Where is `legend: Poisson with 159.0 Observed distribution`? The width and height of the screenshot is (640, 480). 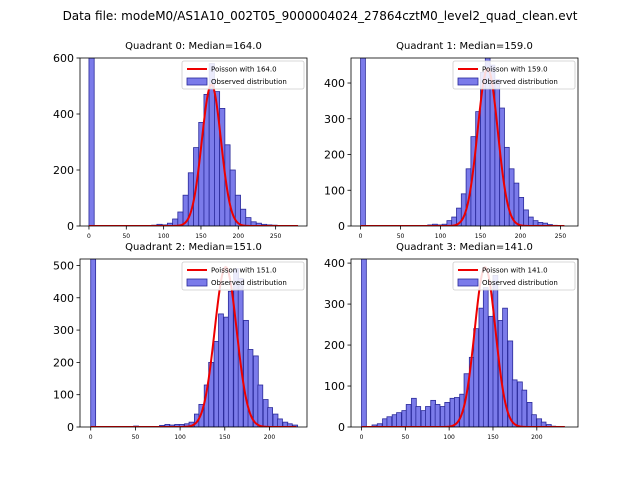 legend: Poisson with 159.0 Observed distribution is located at coordinates (514, 75).